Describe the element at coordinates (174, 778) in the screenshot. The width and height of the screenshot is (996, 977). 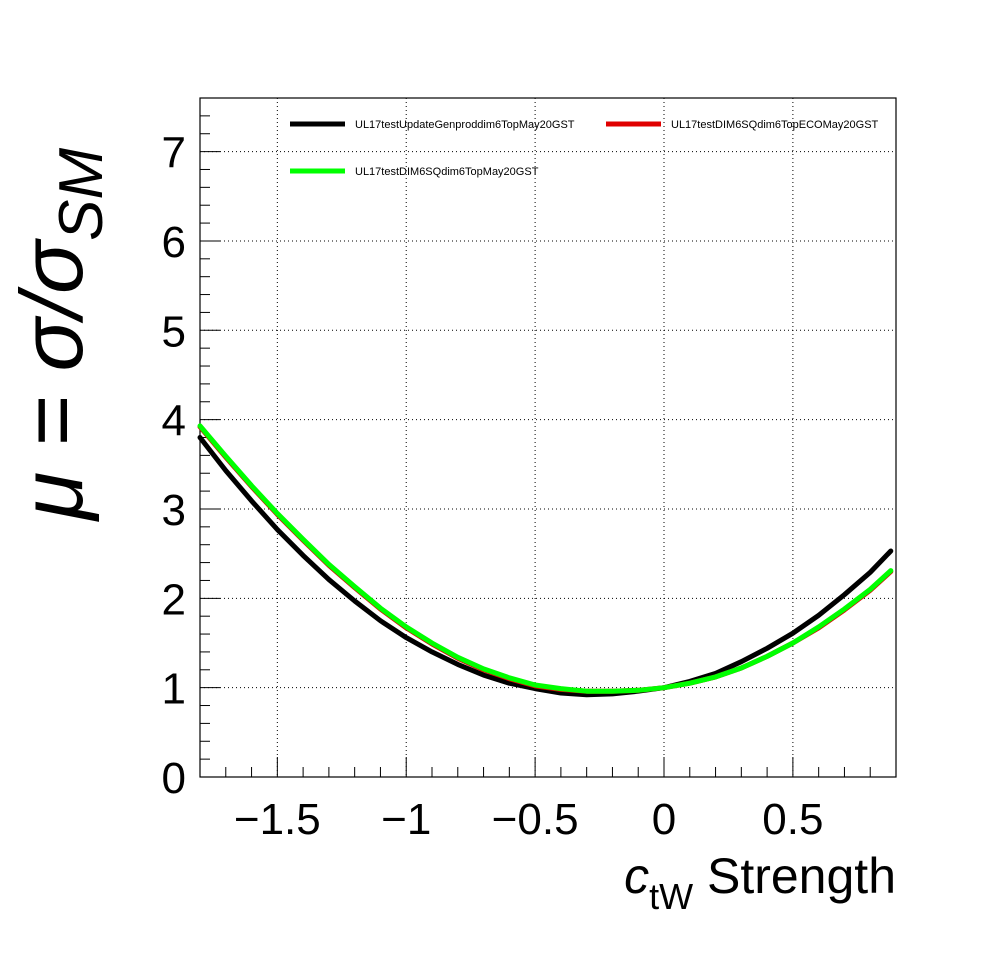
I see `y-tick-label: 0` at that location.